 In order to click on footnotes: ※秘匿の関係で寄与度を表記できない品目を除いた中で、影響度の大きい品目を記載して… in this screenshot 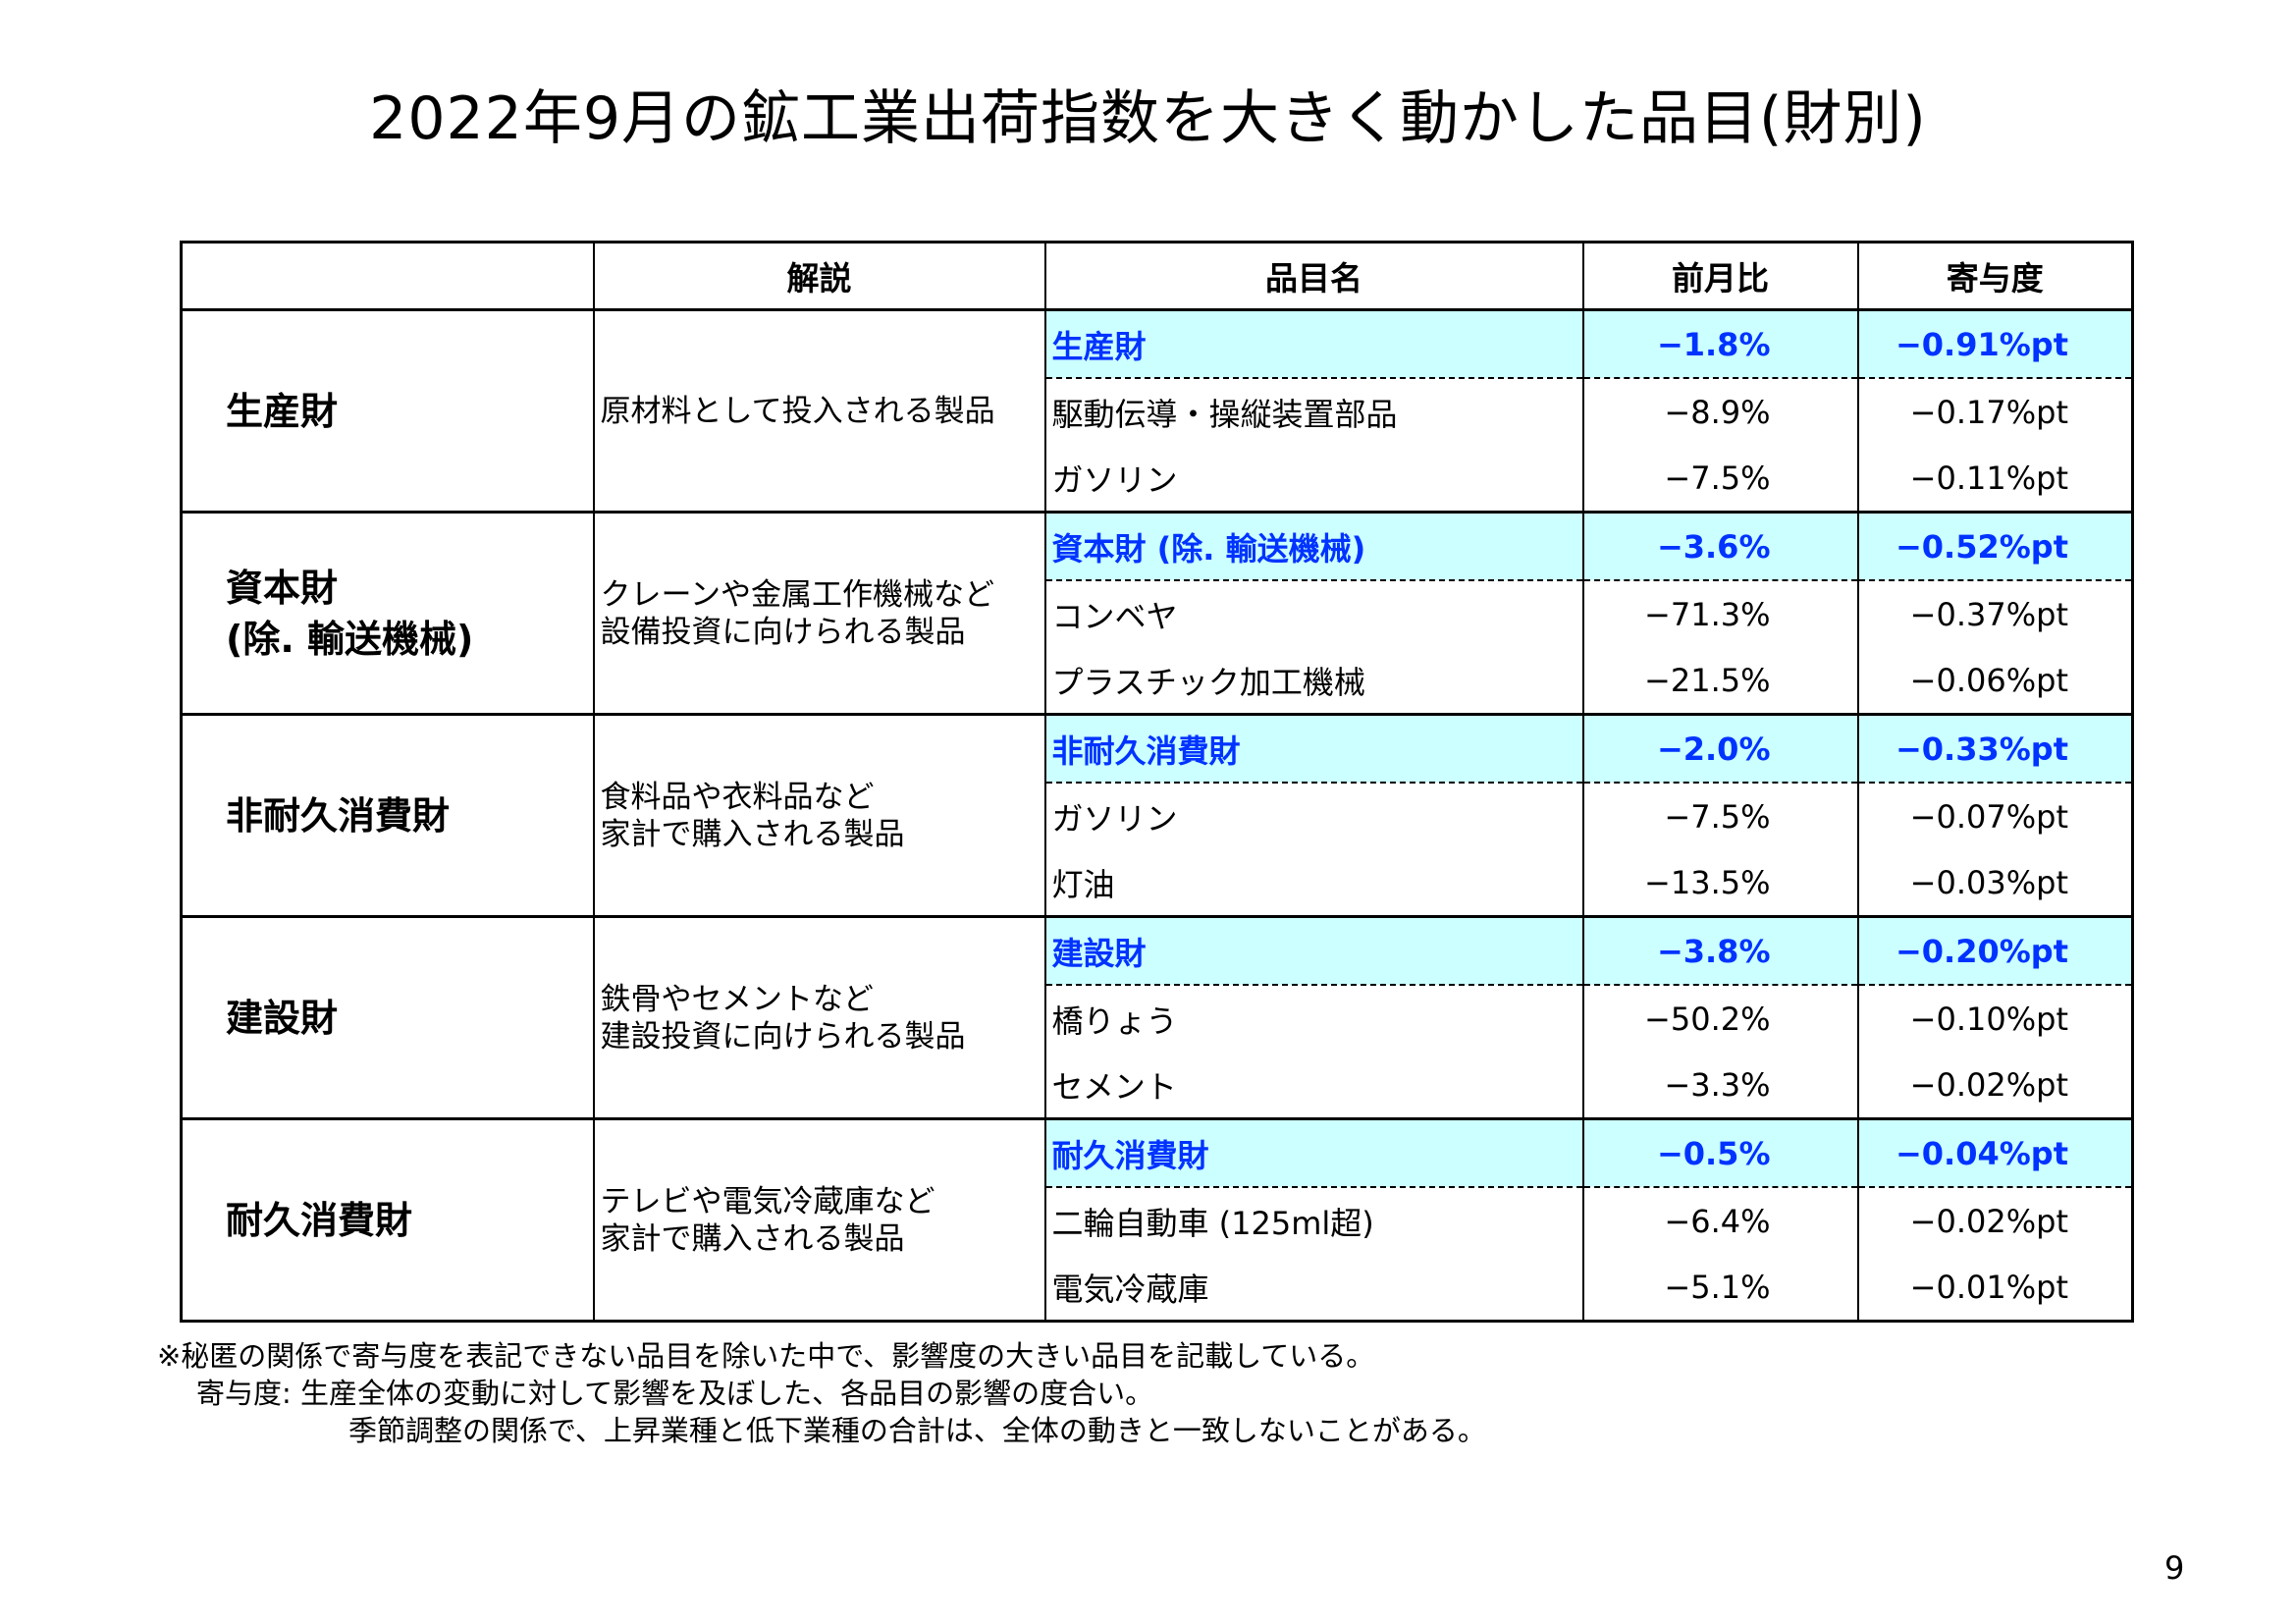, I will do `click(821, 1393)`.